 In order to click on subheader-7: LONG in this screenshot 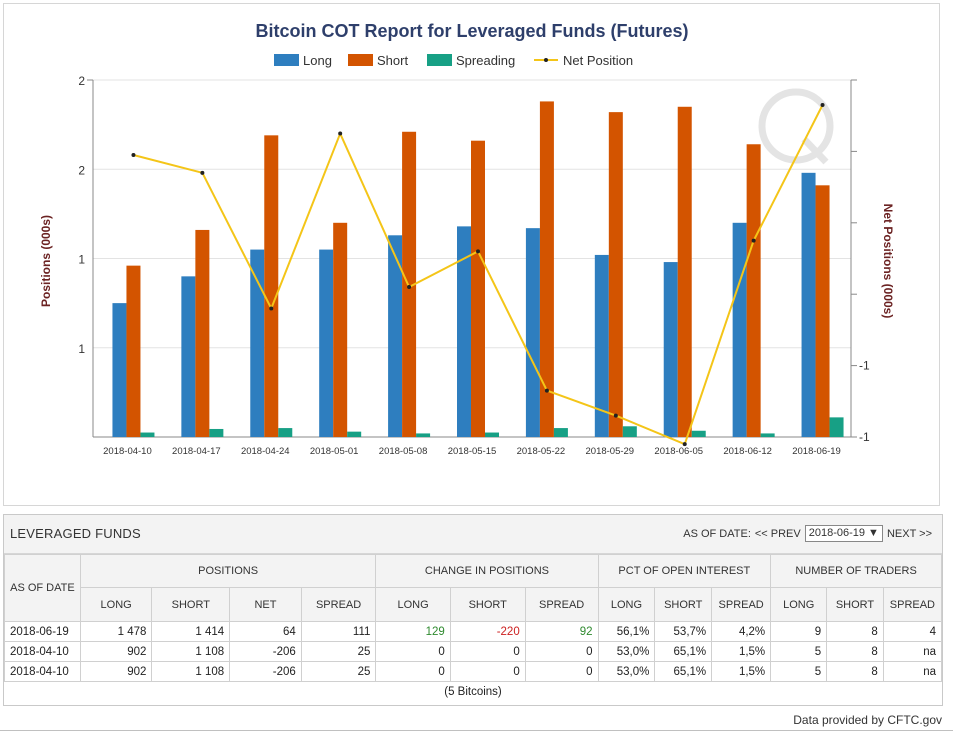, I will do `click(626, 604)`.